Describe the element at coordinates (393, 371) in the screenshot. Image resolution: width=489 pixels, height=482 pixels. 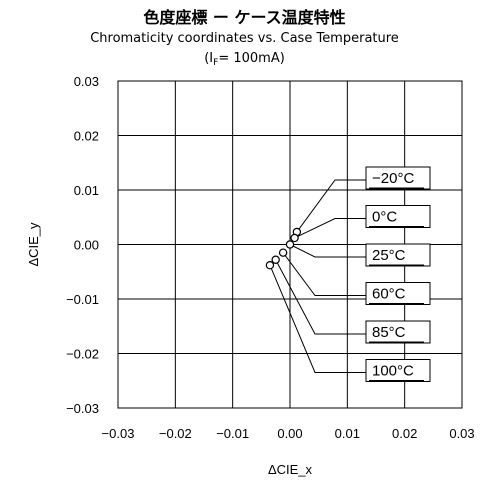
I see `temperature-label: 100°C` at that location.